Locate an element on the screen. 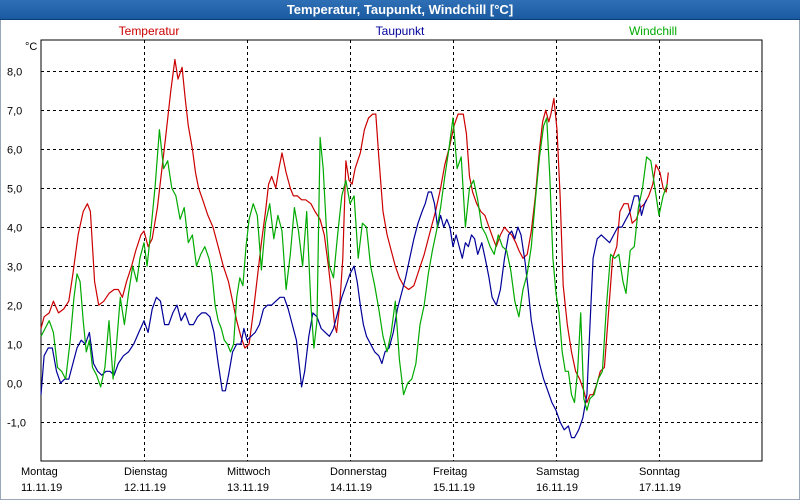 This screenshot has width=800, height=500. date-label: 15.11.19 is located at coordinates (454, 488).